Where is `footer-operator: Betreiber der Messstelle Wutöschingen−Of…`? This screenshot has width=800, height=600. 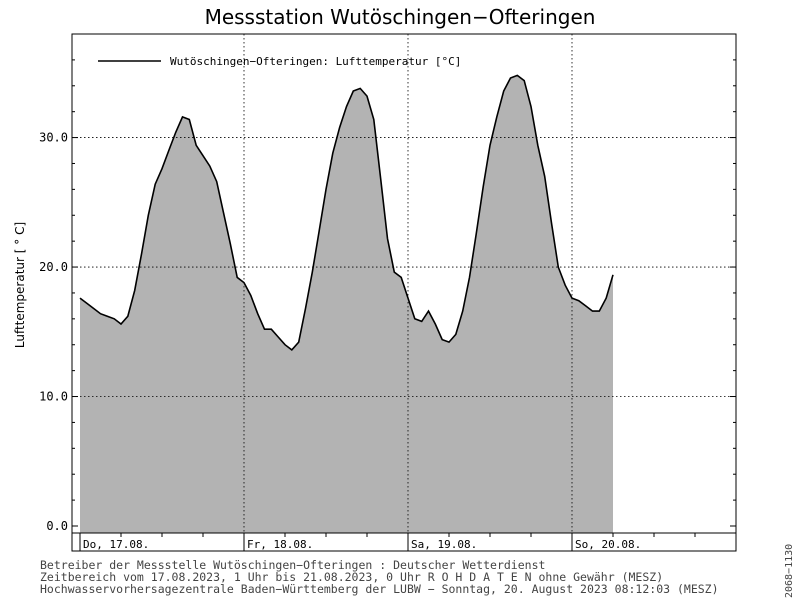 footer-operator: Betreiber der Messstelle Wutöschingen−Of… is located at coordinates (292, 565).